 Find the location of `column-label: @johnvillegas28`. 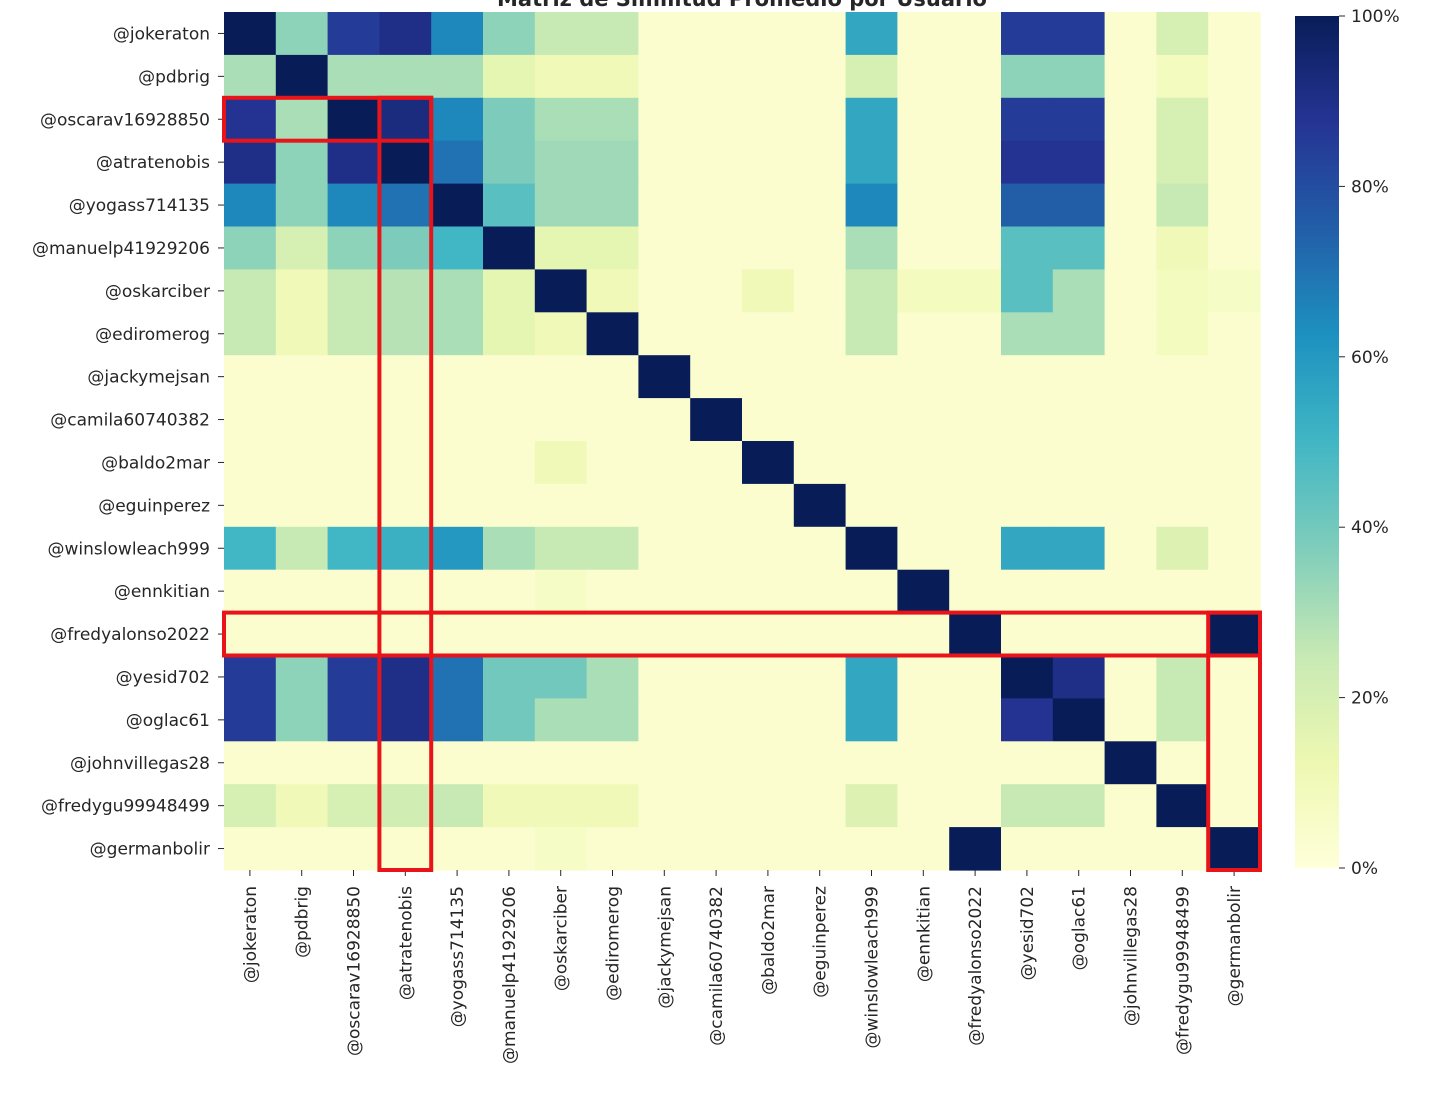

column-label: @johnvillegas28 is located at coordinates (1132, 956).